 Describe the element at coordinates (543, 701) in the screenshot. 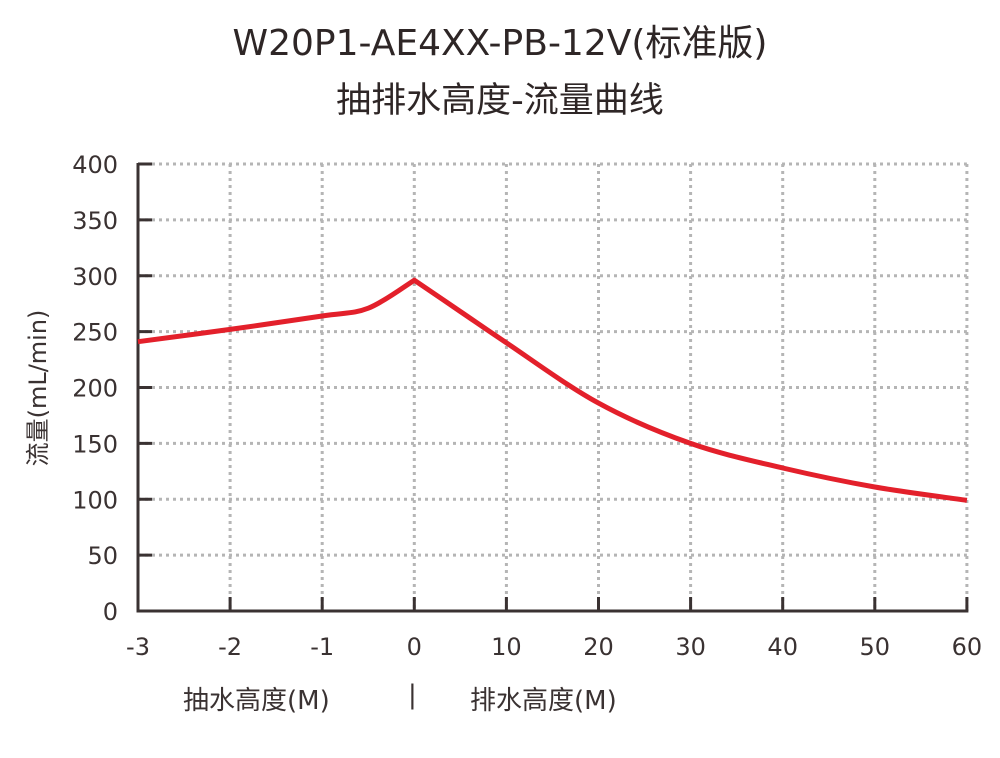

I see `x-axis-label-discharge: 排水高度(M)` at that location.